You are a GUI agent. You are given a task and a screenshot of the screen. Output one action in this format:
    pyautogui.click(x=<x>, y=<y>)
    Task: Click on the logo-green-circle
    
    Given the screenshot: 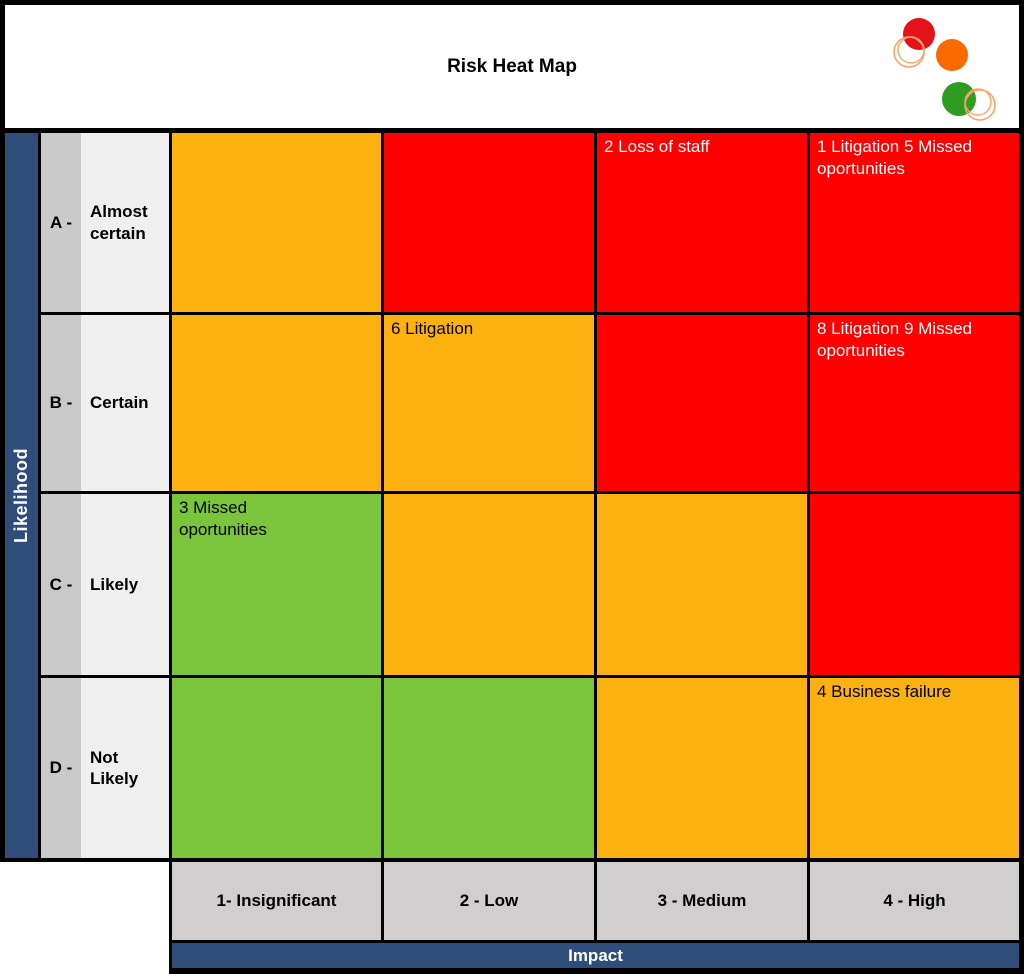 What is the action you would take?
    pyautogui.click(x=959, y=99)
    